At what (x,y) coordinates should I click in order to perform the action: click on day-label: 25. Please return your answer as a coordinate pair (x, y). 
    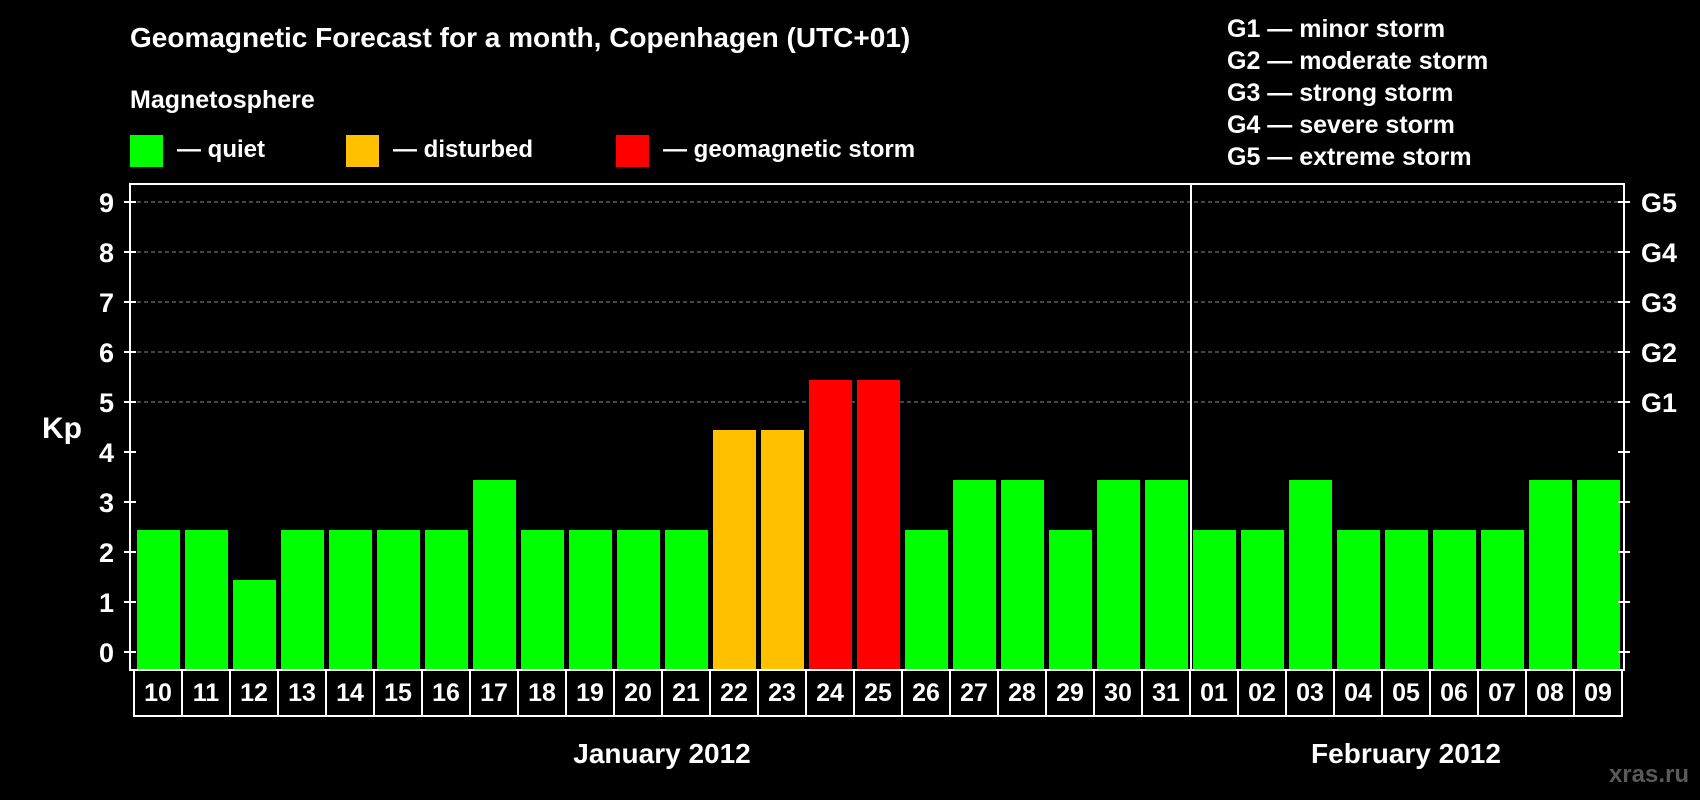
    Looking at the image, I should click on (878, 693).